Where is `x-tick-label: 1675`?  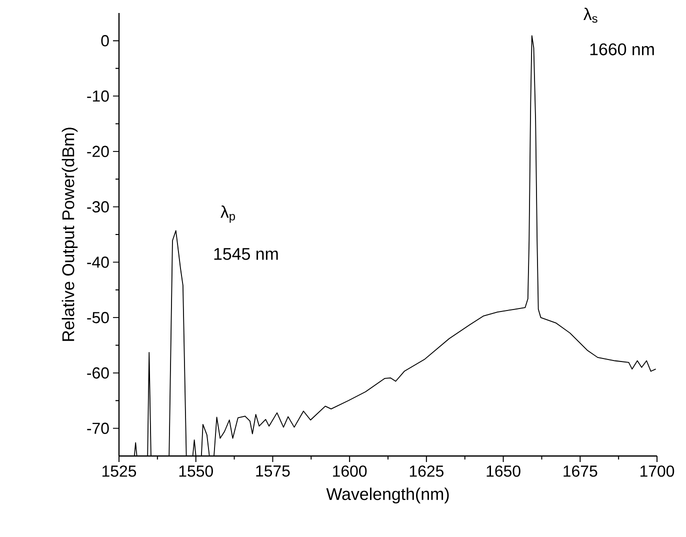
x-tick-label: 1675 is located at coordinates (581, 471).